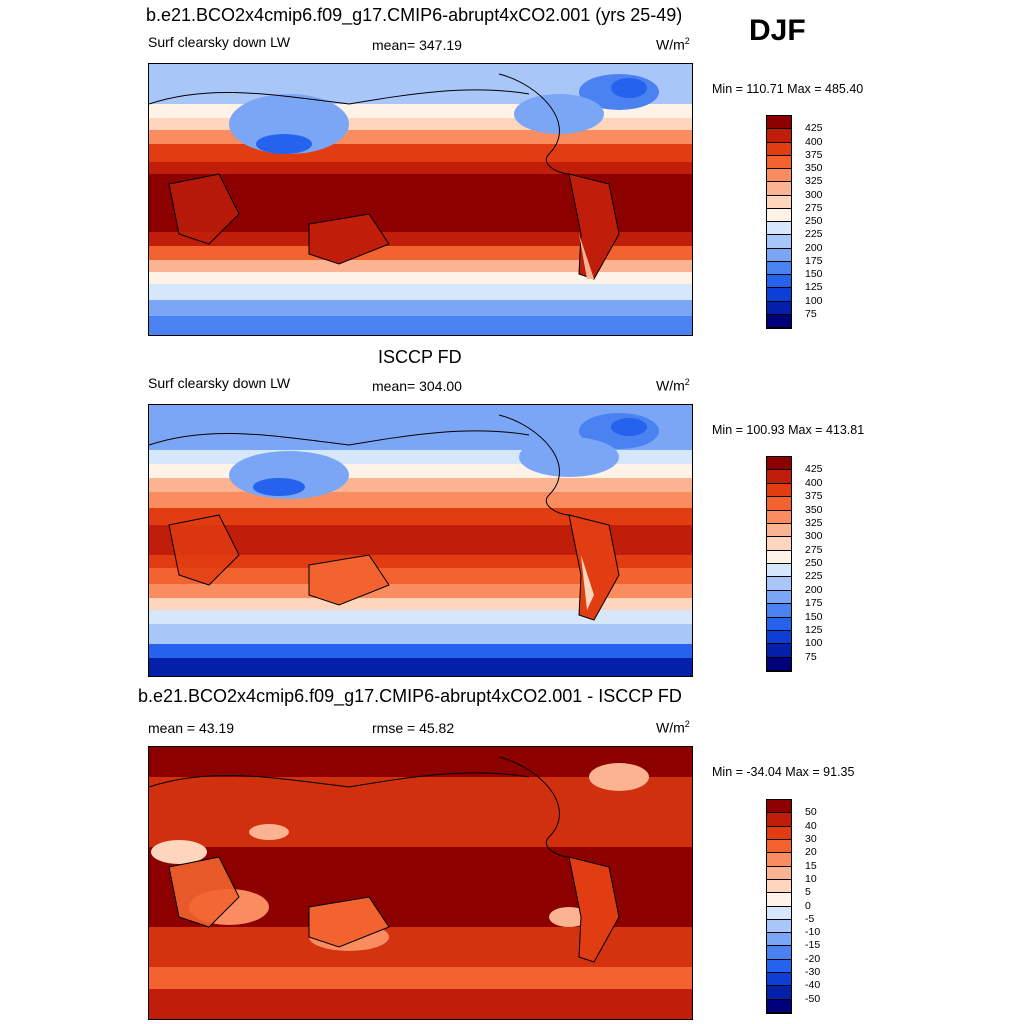 The height and width of the screenshot is (1024, 1024). I want to click on colorbar-tick-label: 100, so click(814, 643).